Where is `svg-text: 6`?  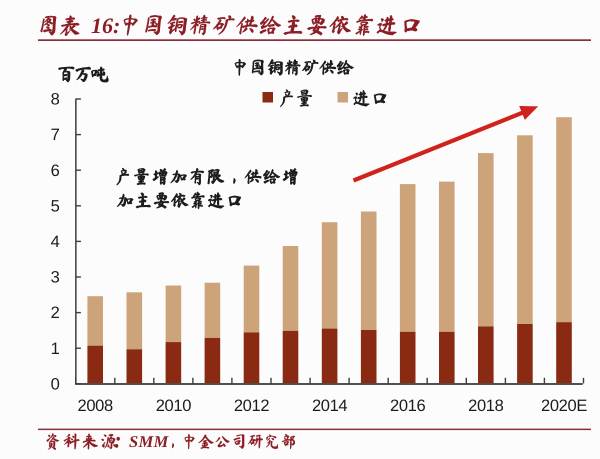 svg-text: 6 is located at coordinates (55, 171).